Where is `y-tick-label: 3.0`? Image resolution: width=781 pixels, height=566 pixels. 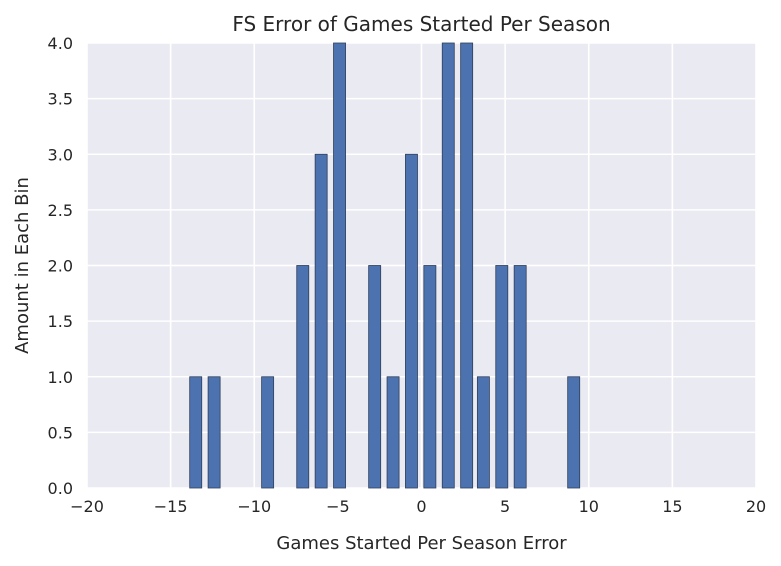 y-tick-label: 3.0 is located at coordinates (60, 154).